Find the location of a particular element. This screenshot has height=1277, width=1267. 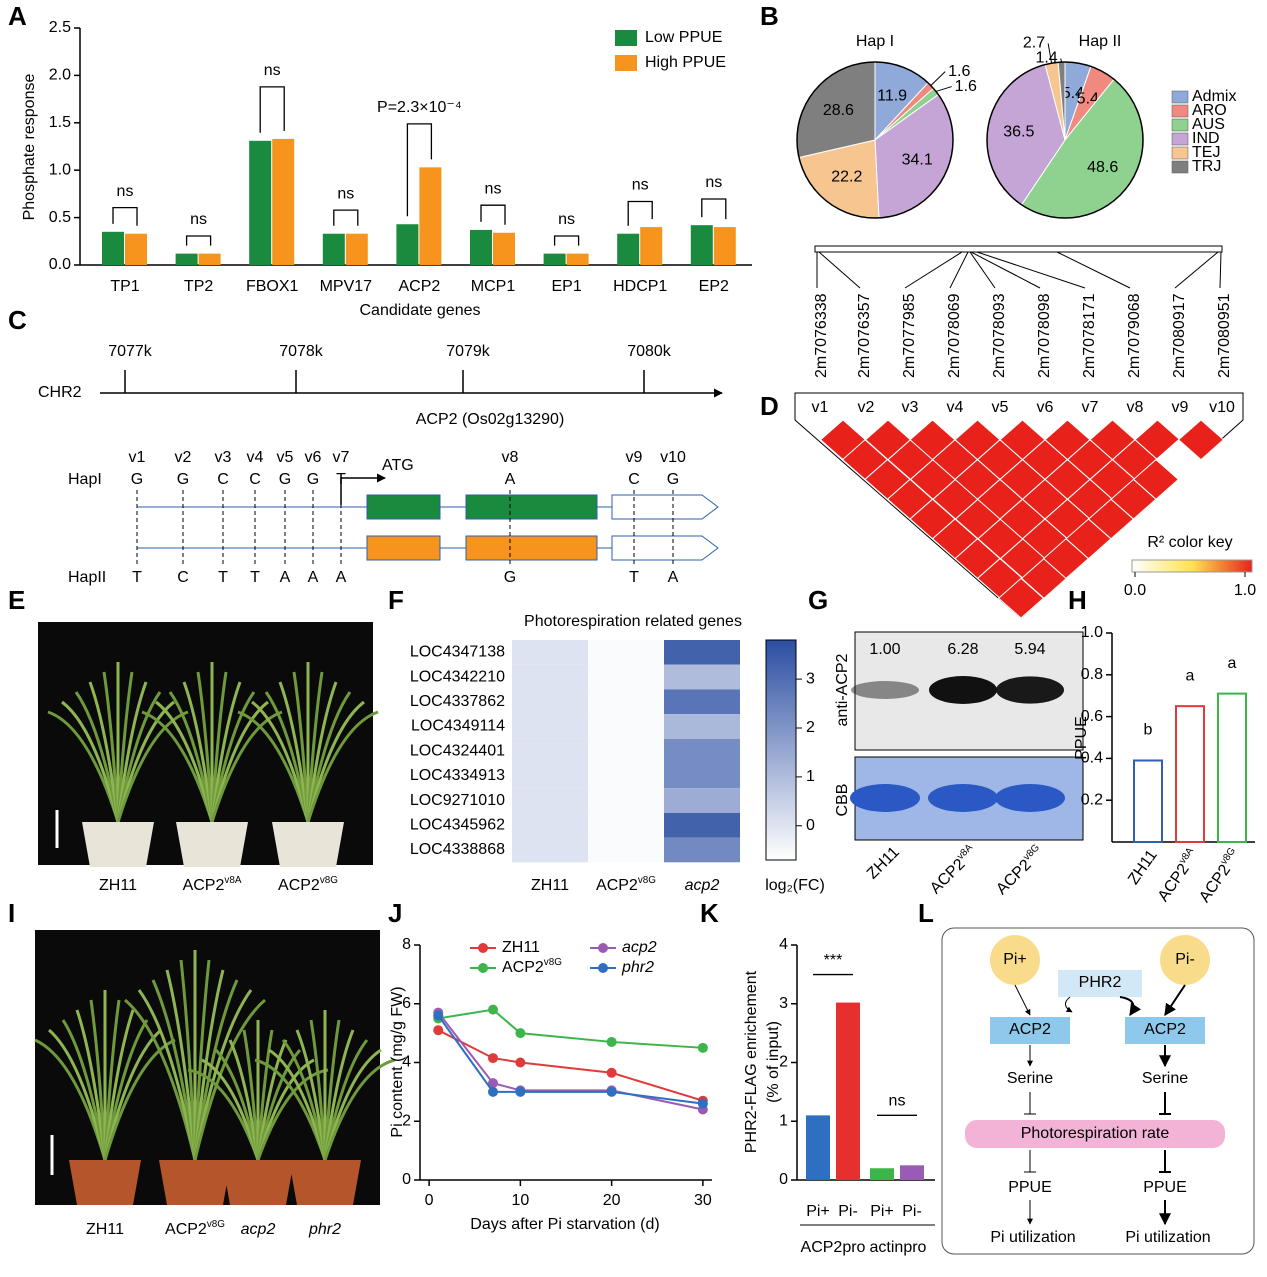

x-tick-label: FBOX1 is located at coordinates (272, 286).